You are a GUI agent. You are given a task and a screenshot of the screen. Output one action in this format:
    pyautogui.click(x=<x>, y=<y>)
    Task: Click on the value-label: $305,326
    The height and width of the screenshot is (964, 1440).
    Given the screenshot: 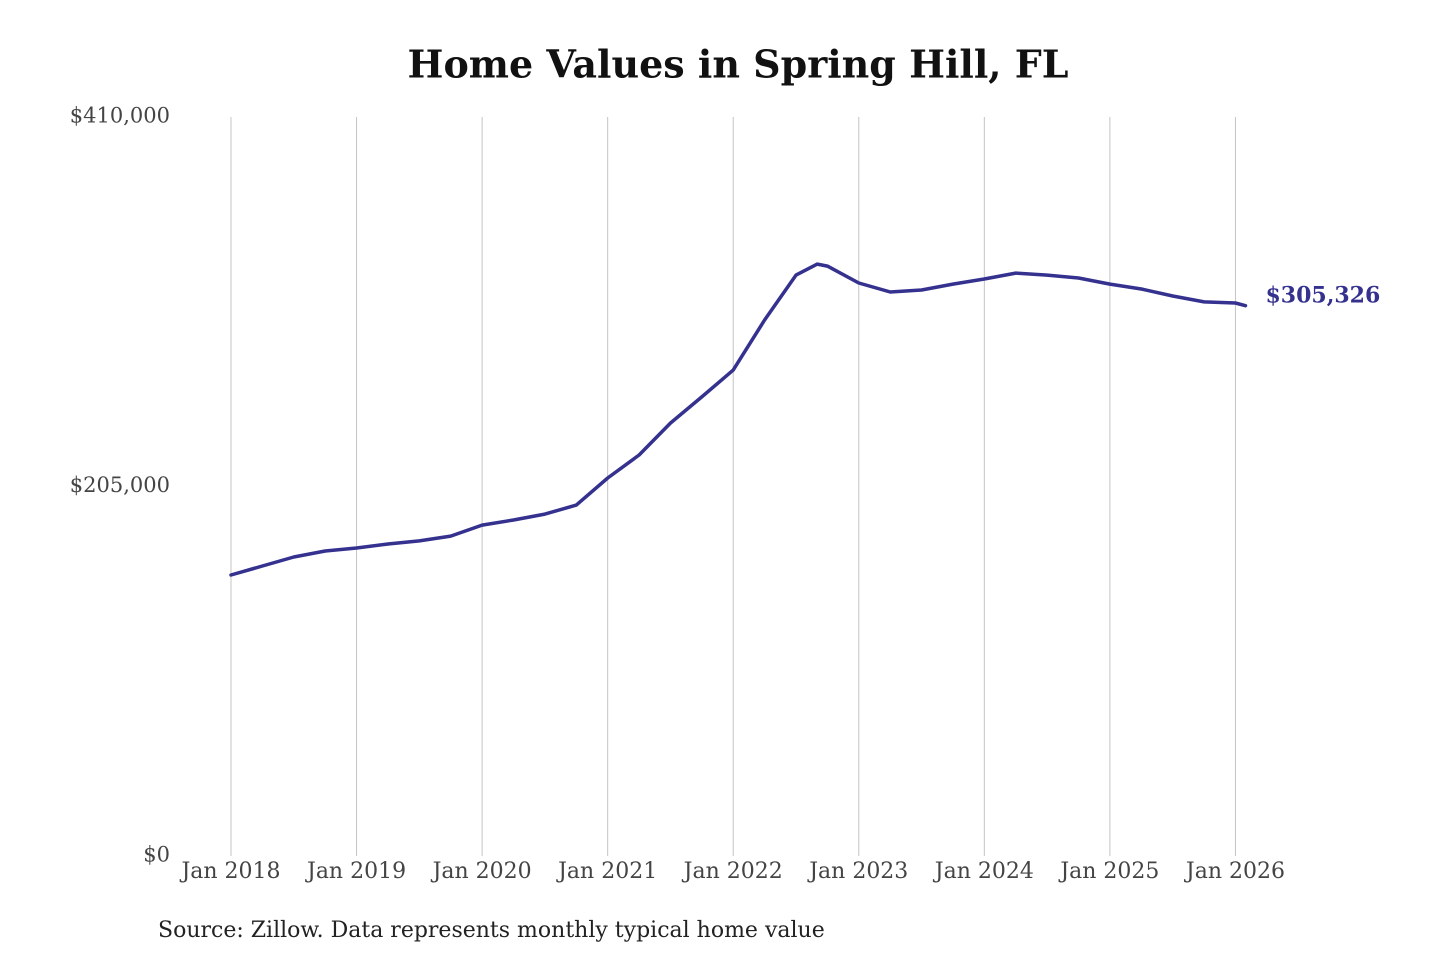 What is the action you would take?
    pyautogui.click(x=1322, y=296)
    